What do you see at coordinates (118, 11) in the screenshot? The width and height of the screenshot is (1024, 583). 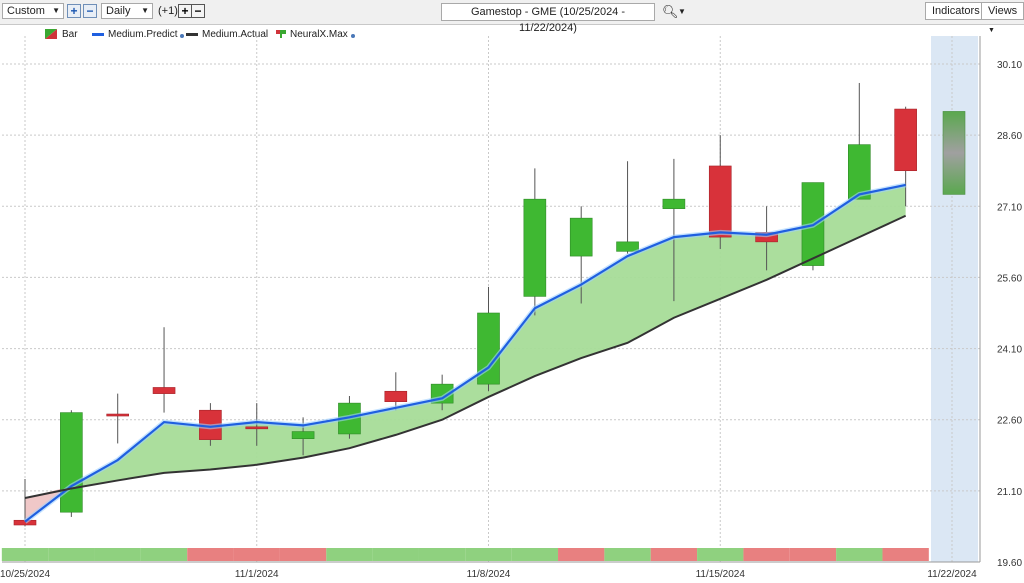 I see `interval-select-value: Daily` at bounding box center [118, 11].